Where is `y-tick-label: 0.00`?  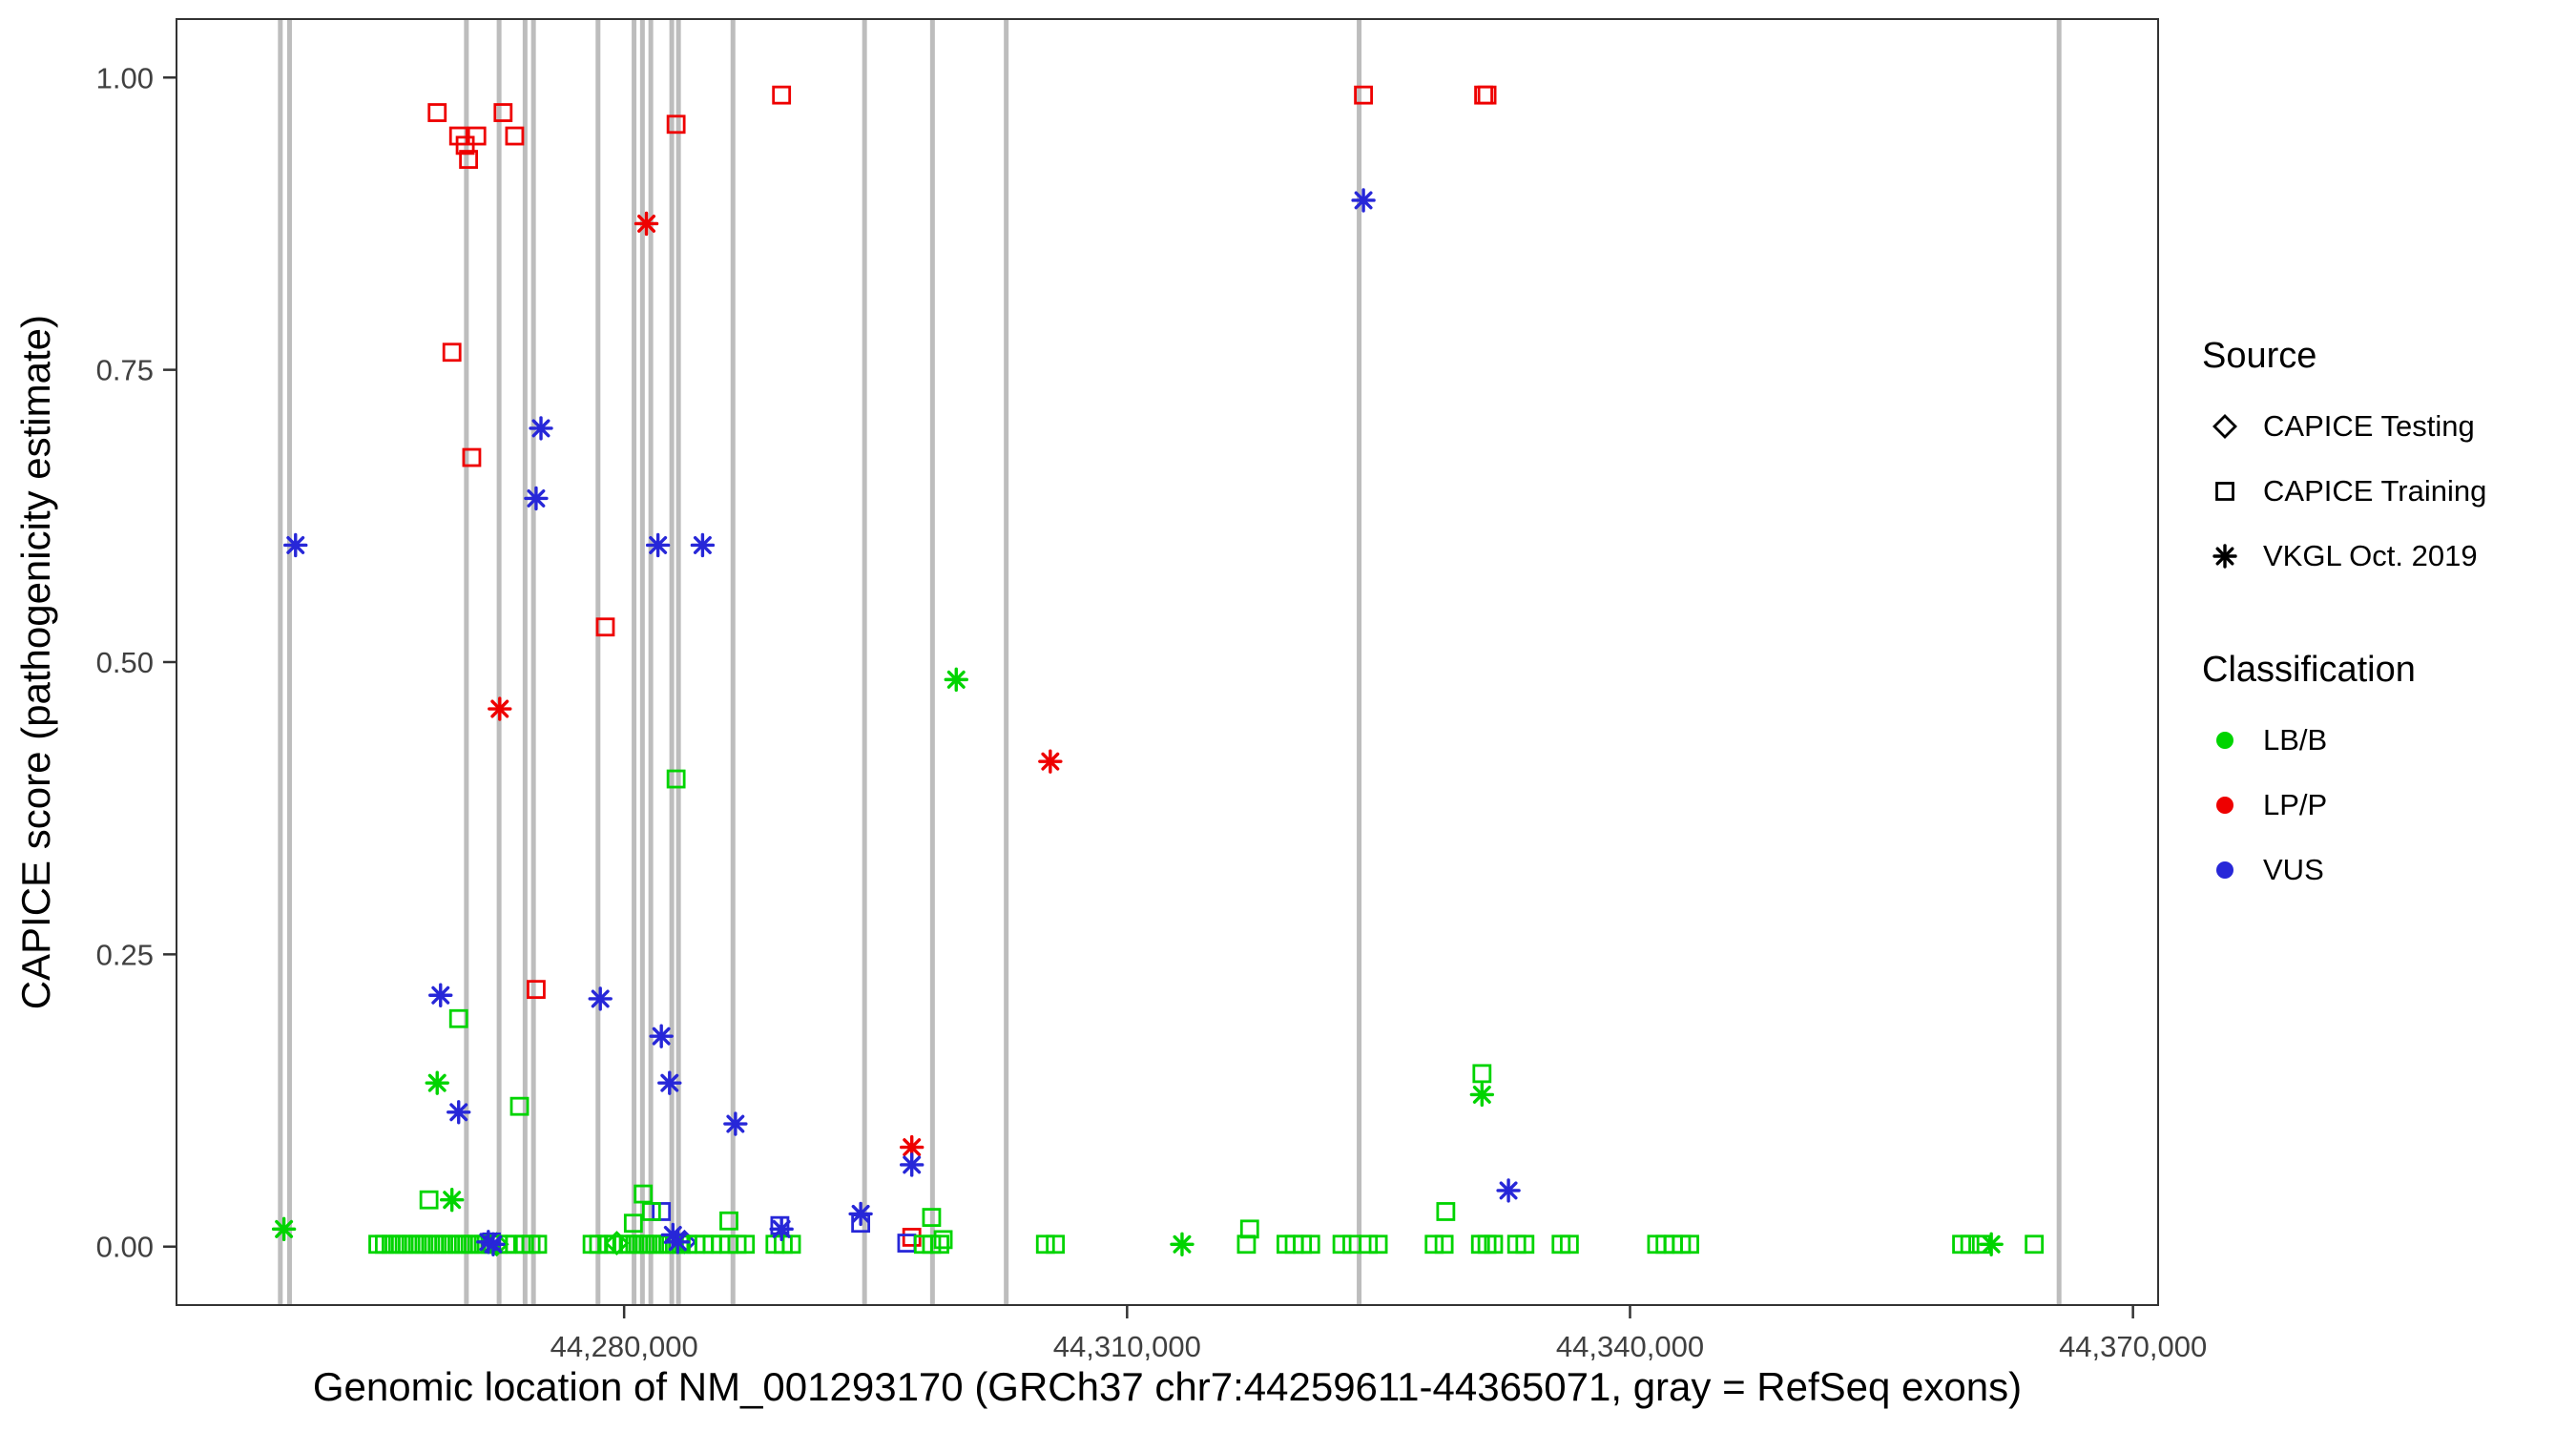 y-tick-label: 0.00 is located at coordinates (125, 1247).